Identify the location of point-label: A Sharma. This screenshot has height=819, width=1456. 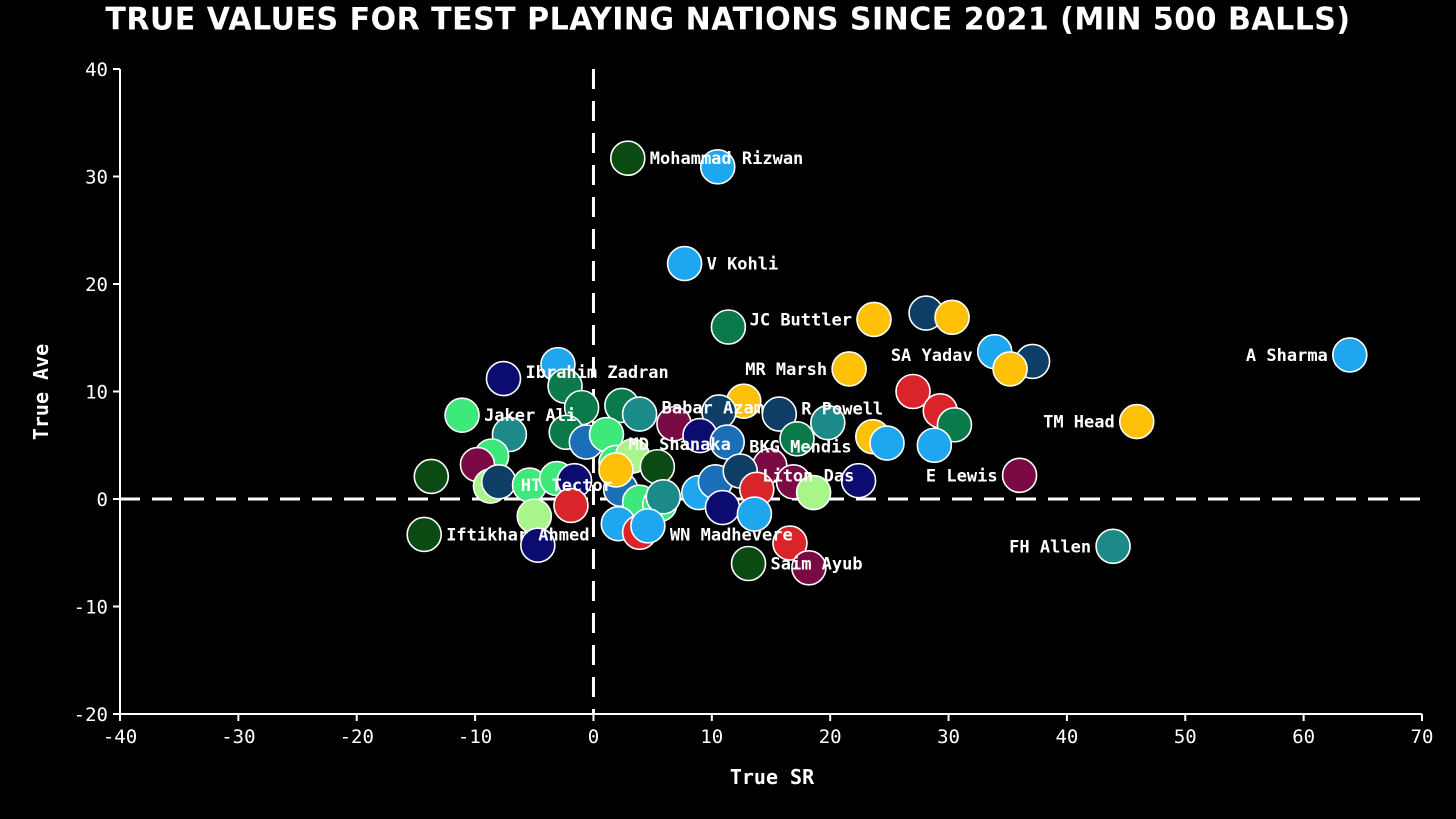
(1287, 356).